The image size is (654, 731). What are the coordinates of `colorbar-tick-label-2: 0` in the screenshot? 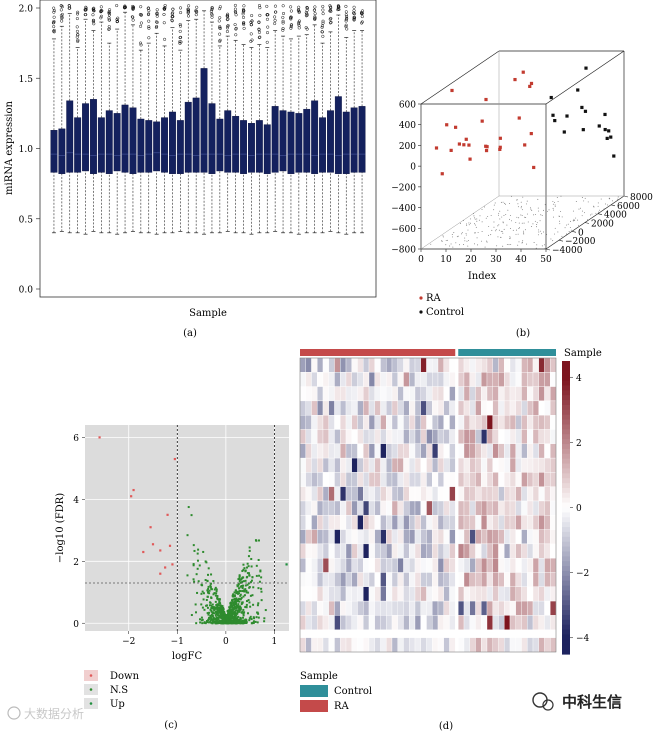 It's located at (579, 509).